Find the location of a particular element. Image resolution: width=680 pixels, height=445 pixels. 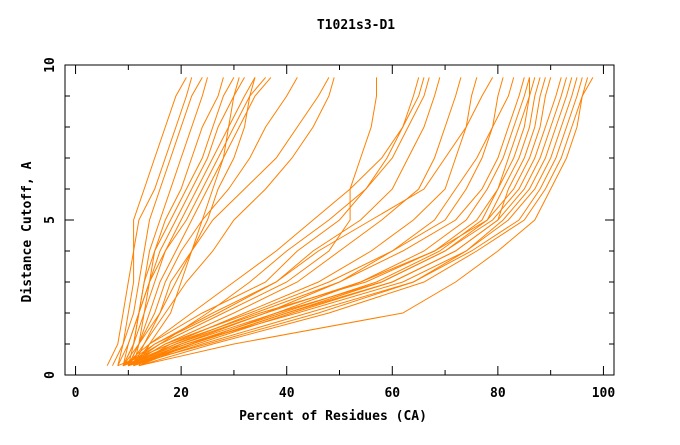

x-tick-label: 40 is located at coordinates (287, 393).